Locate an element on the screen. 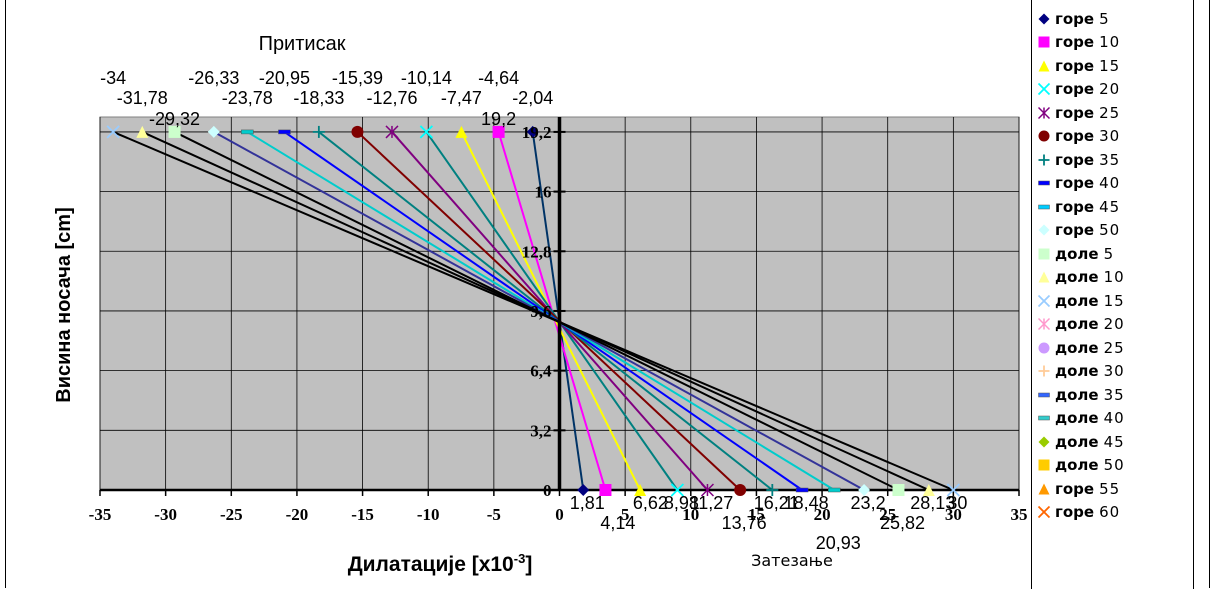 The height and width of the screenshot is (589, 1216). x-axis-label-end: ] is located at coordinates (528, 564).